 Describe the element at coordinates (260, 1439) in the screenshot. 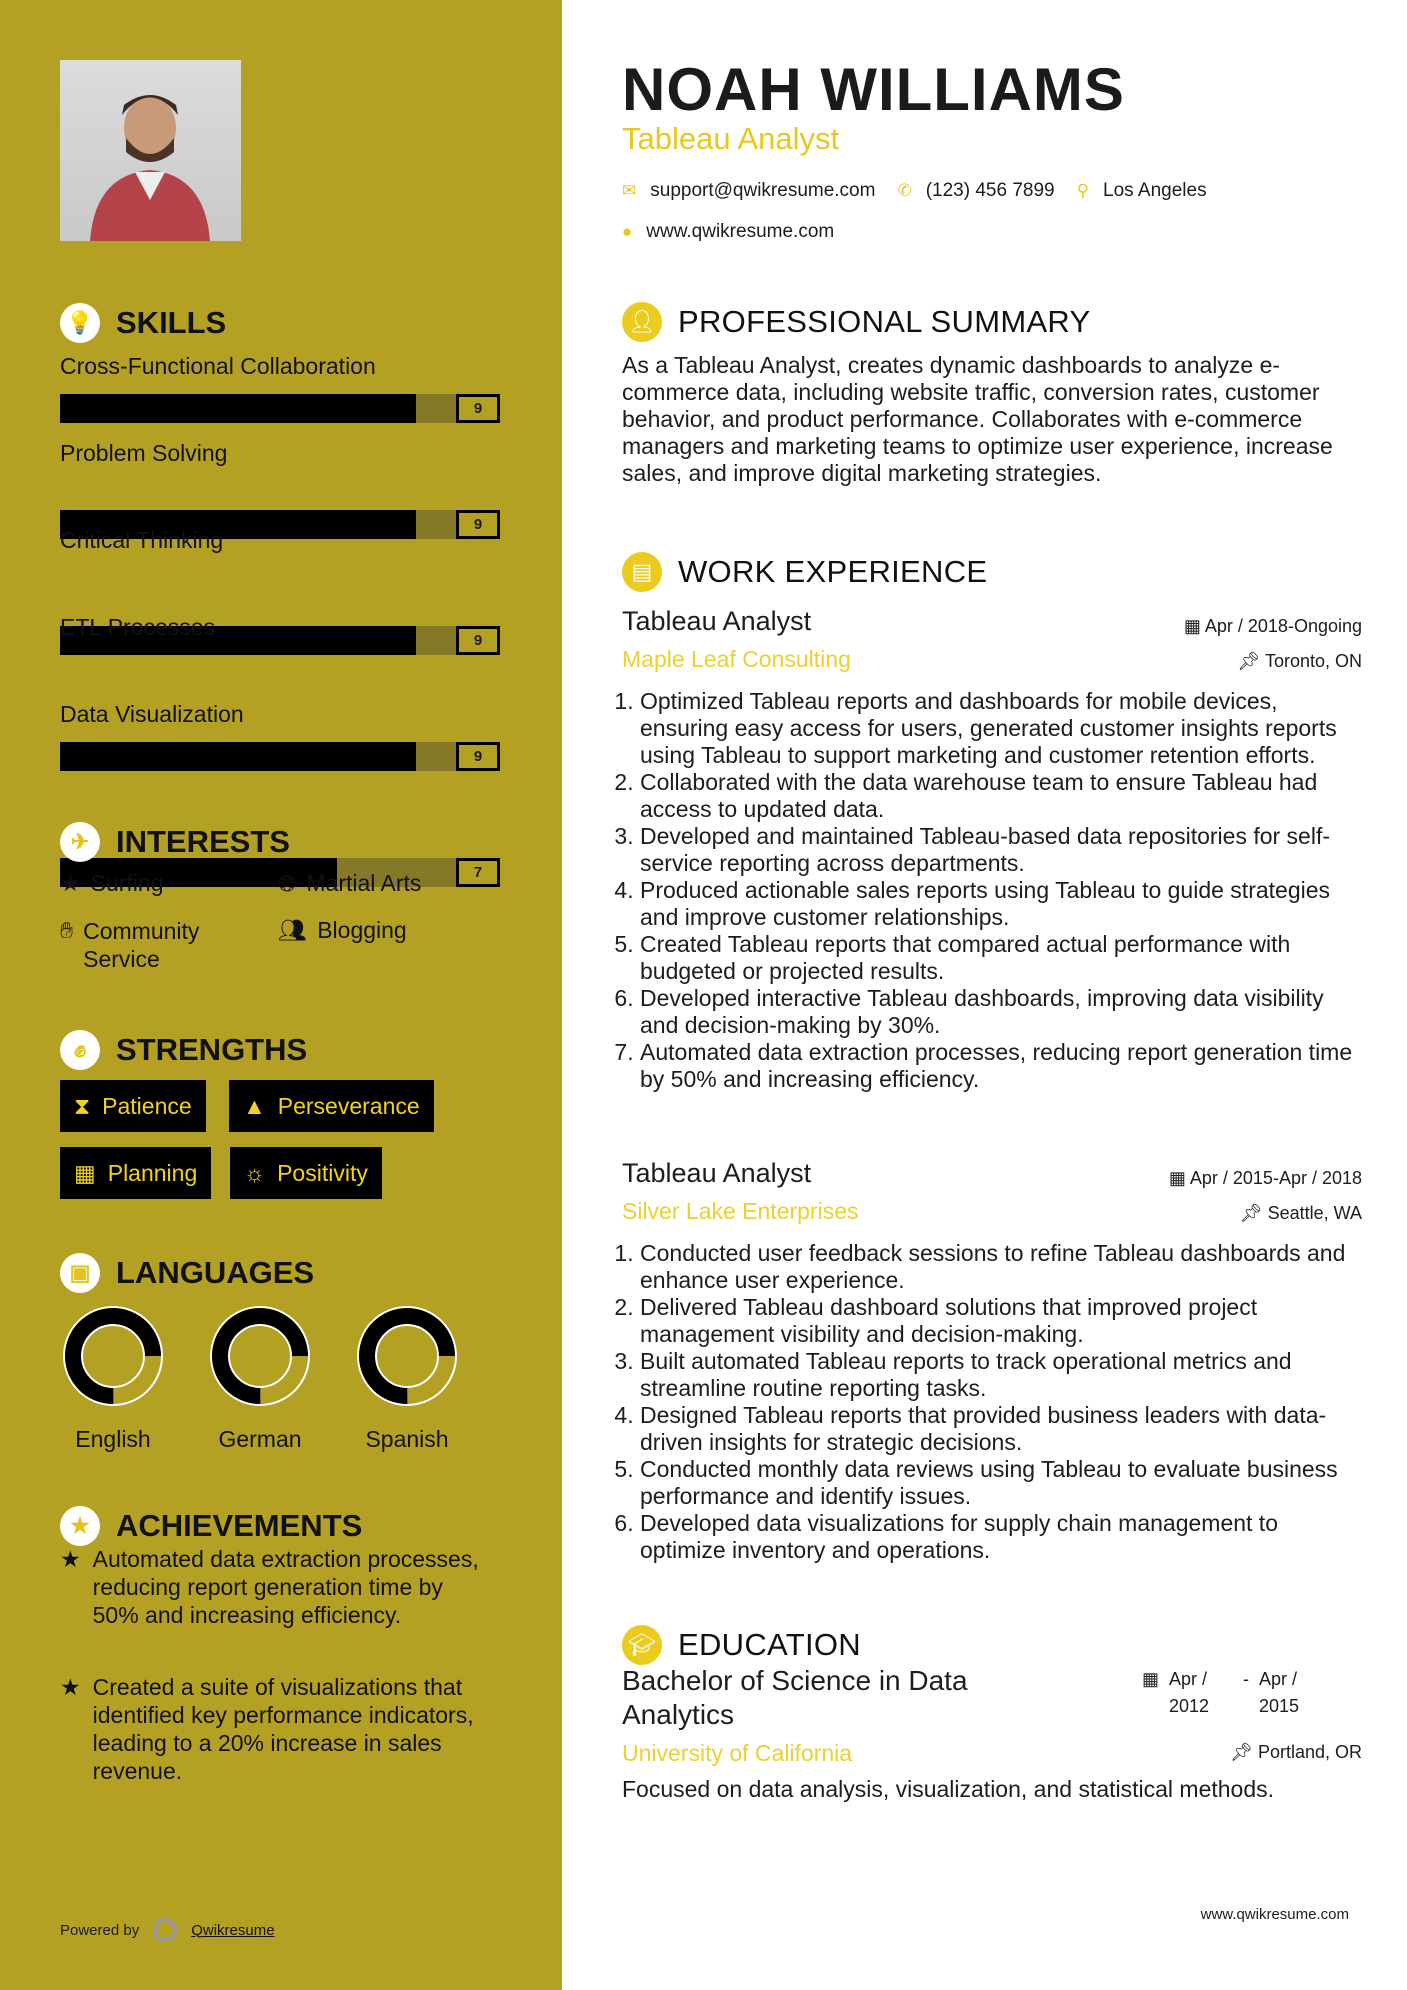

I see `language-label: German` at that location.